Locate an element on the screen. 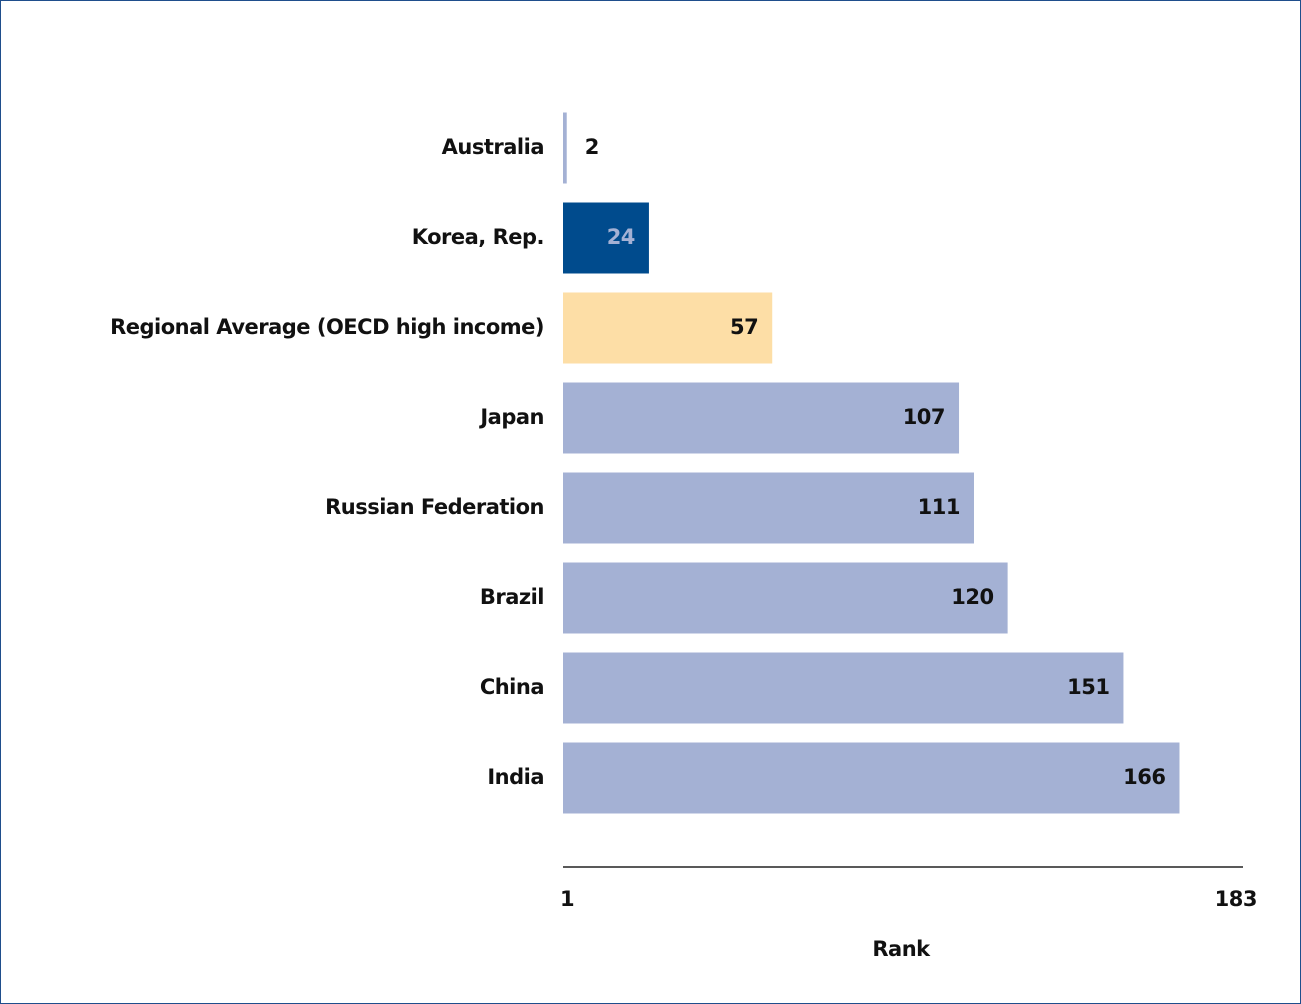 This screenshot has width=1301, height=1004. data-label: 120 is located at coordinates (972, 597).